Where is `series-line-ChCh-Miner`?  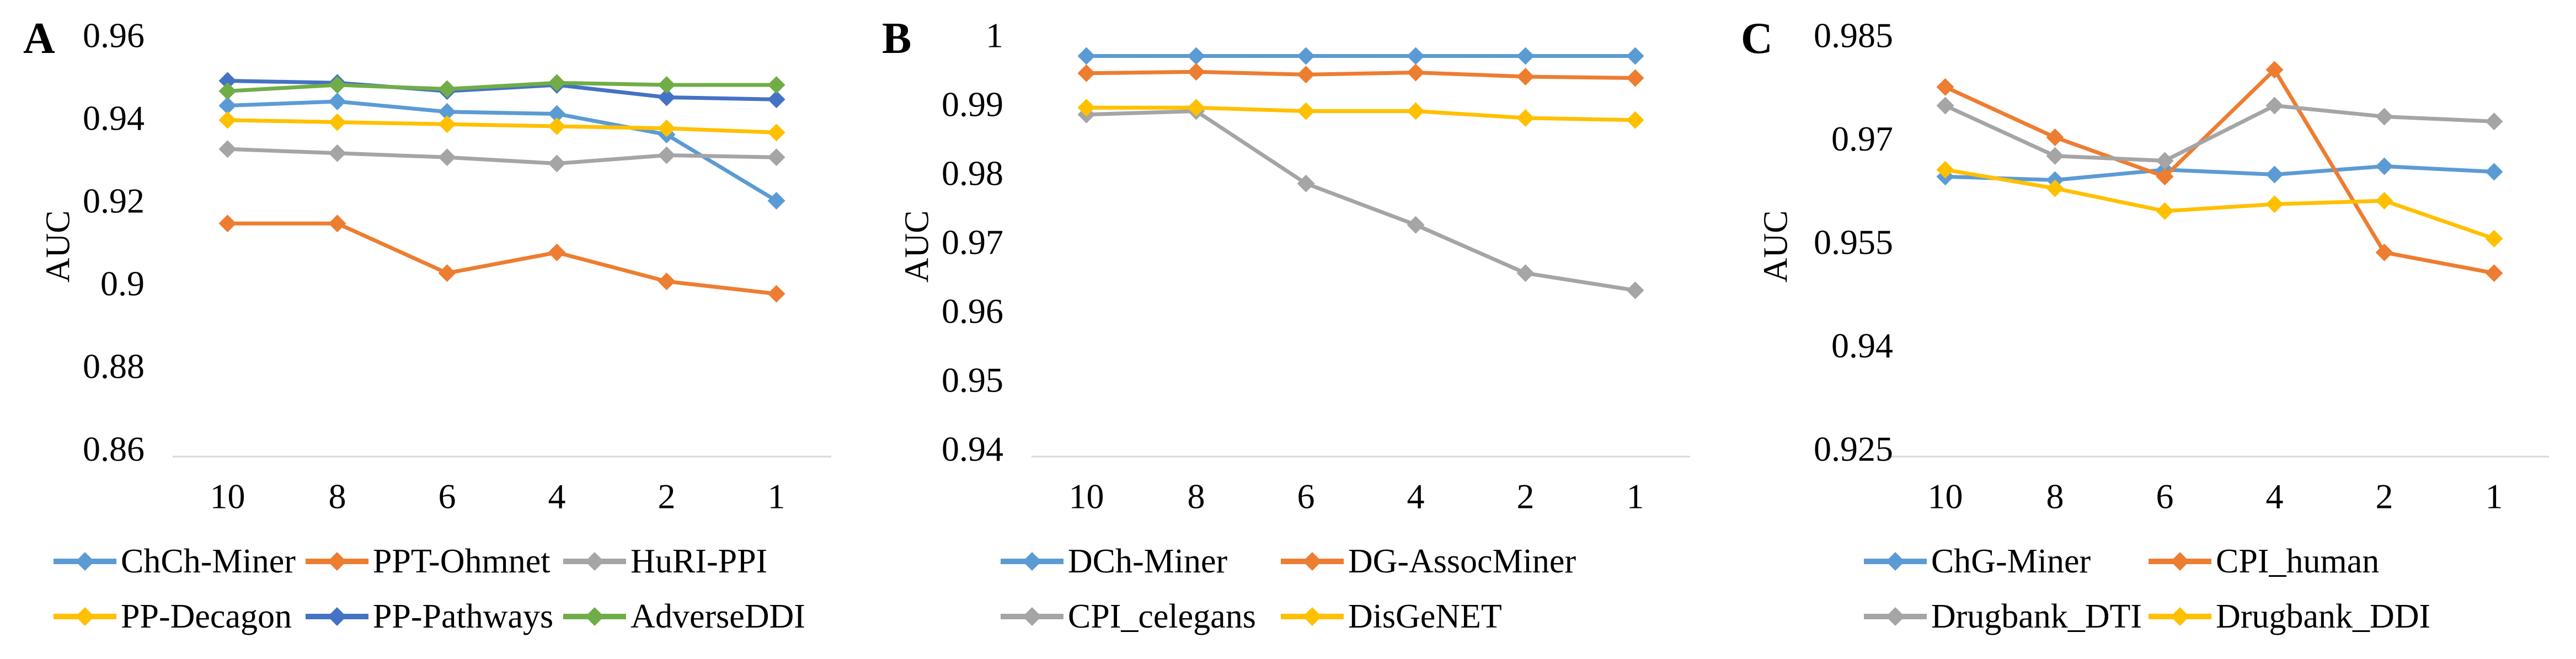 series-line-ChCh-Miner is located at coordinates (502, 151).